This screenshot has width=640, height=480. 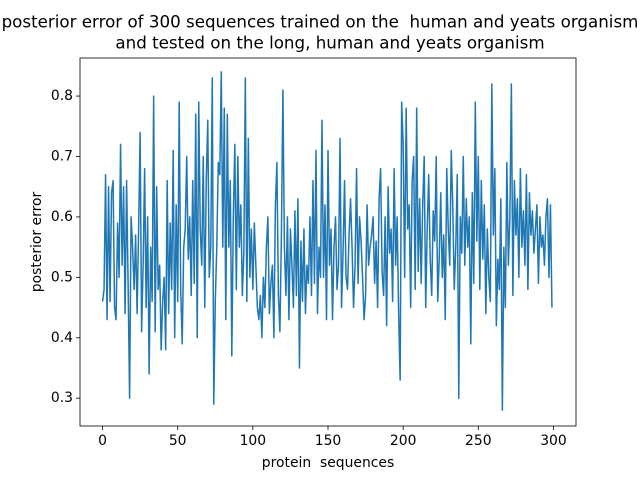 What do you see at coordinates (62, 217) in the screenshot?
I see `y-tick-label: 0.6` at bounding box center [62, 217].